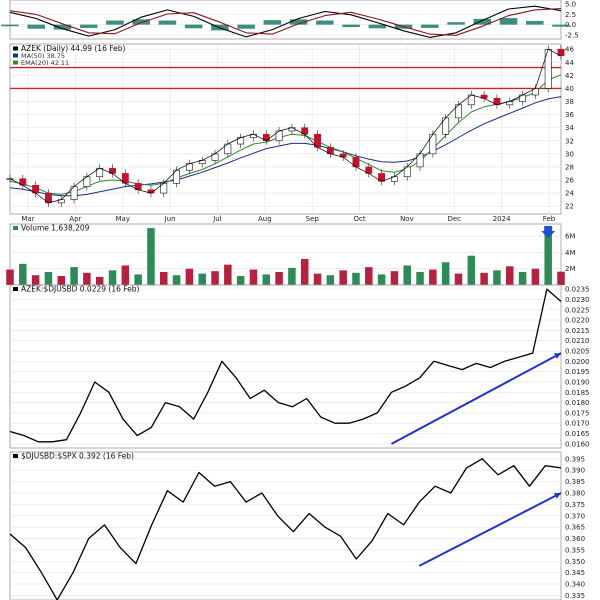 The width and height of the screenshot is (600, 600). I want to click on price-candle, so click(561, 52).